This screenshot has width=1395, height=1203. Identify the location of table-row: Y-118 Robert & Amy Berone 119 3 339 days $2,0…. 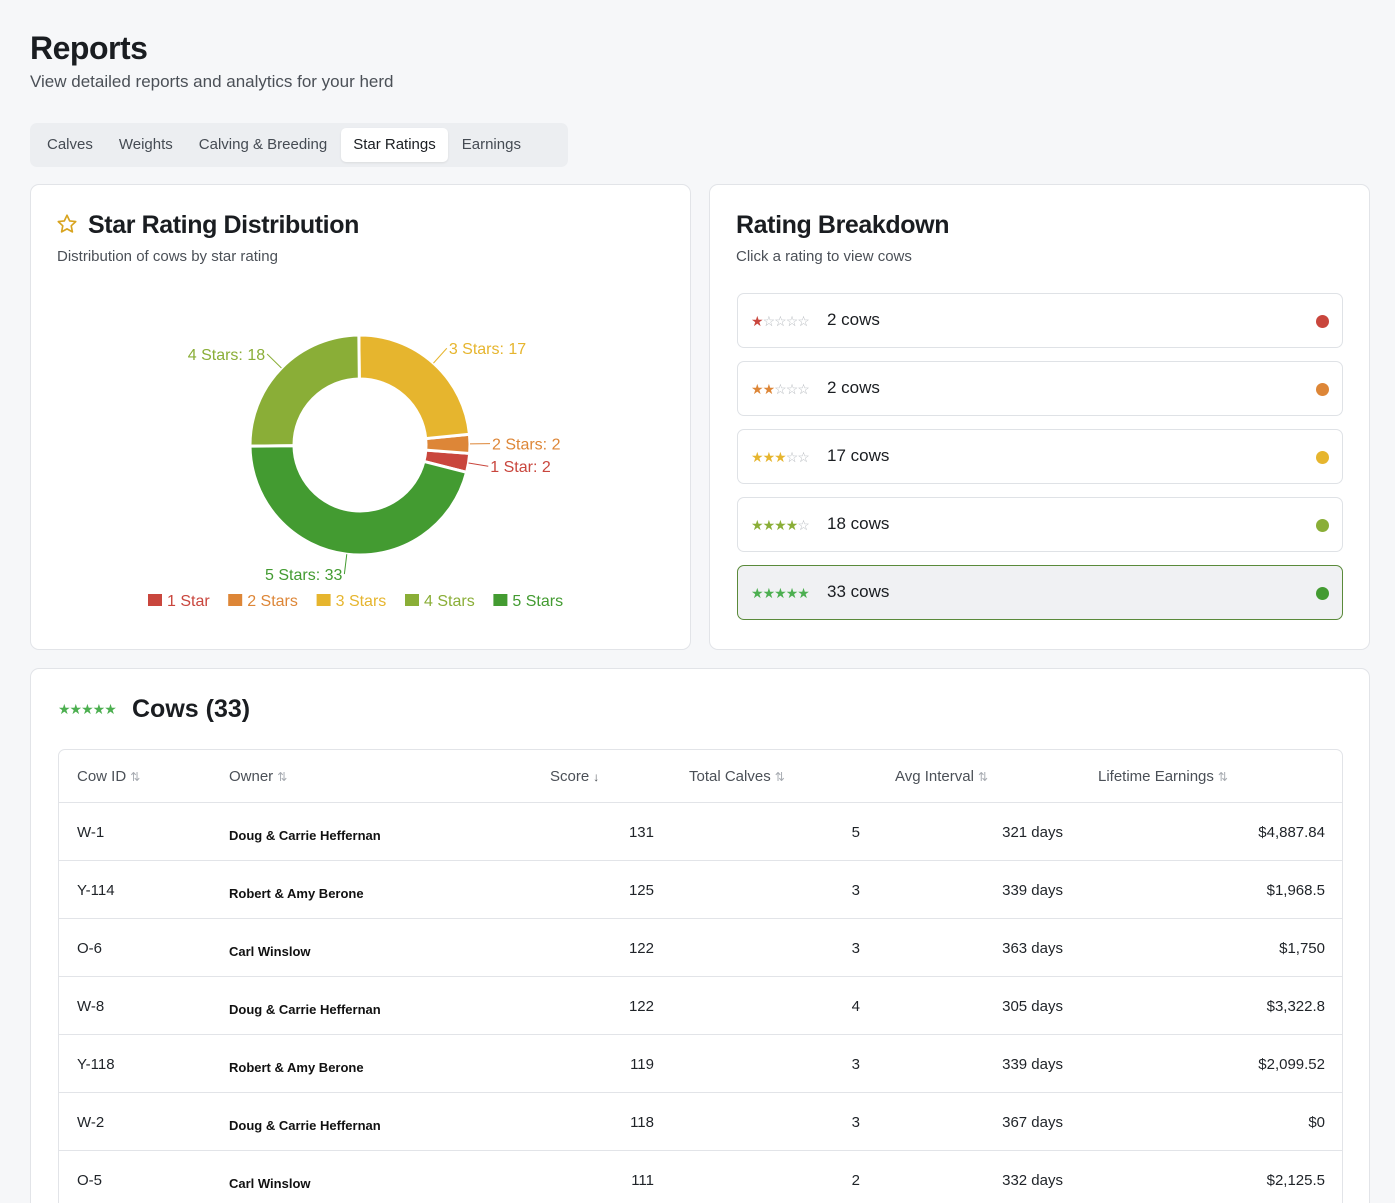
(700, 1064).